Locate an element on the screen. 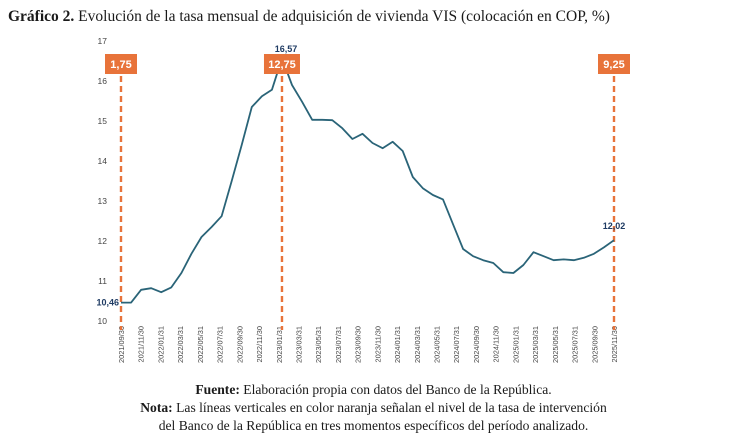 This screenshot has height=437, width=747. x-tick-label: 2022/09/30 is located at coordinates (239, 344).